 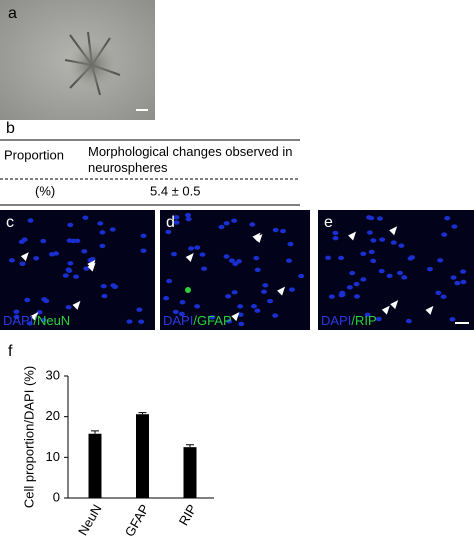 What do you see at coordinates (34, 154) in the screenshot?
I see `table-header: Proportion` at bounding box center [34, 154].